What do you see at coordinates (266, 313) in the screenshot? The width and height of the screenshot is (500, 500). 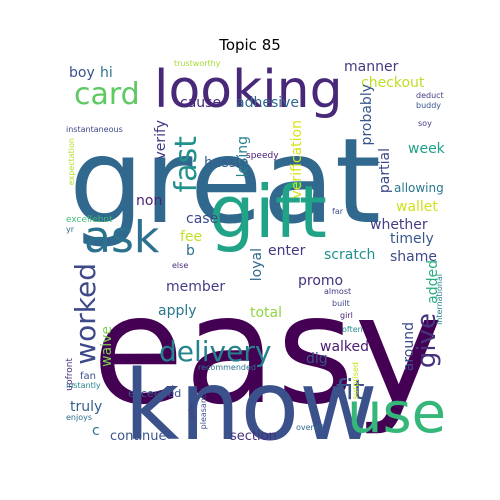 I see `word: total` at bounding box center [266, 313].